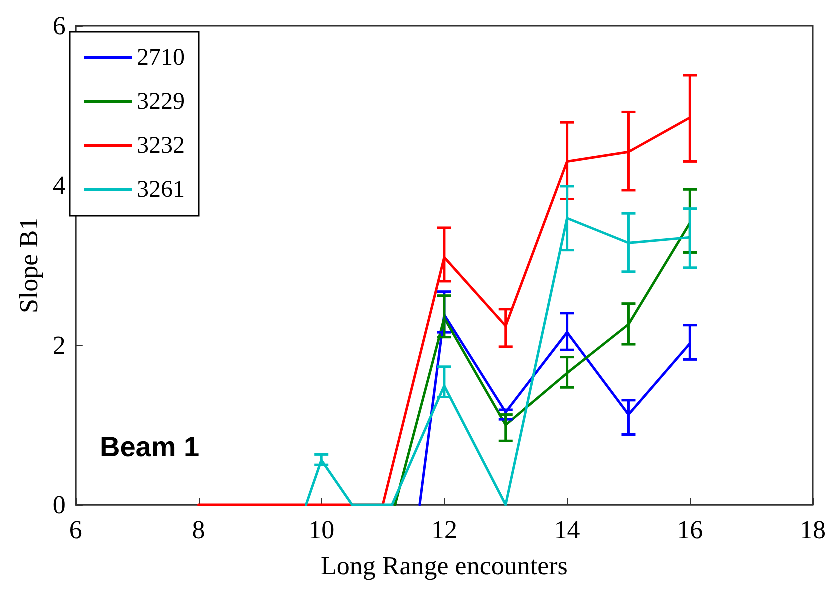 This screenshot has height=612, width=829. Describe the element at coordinates (444, 530) in the screenshot. I see `x-tick-label: 12` at that location.